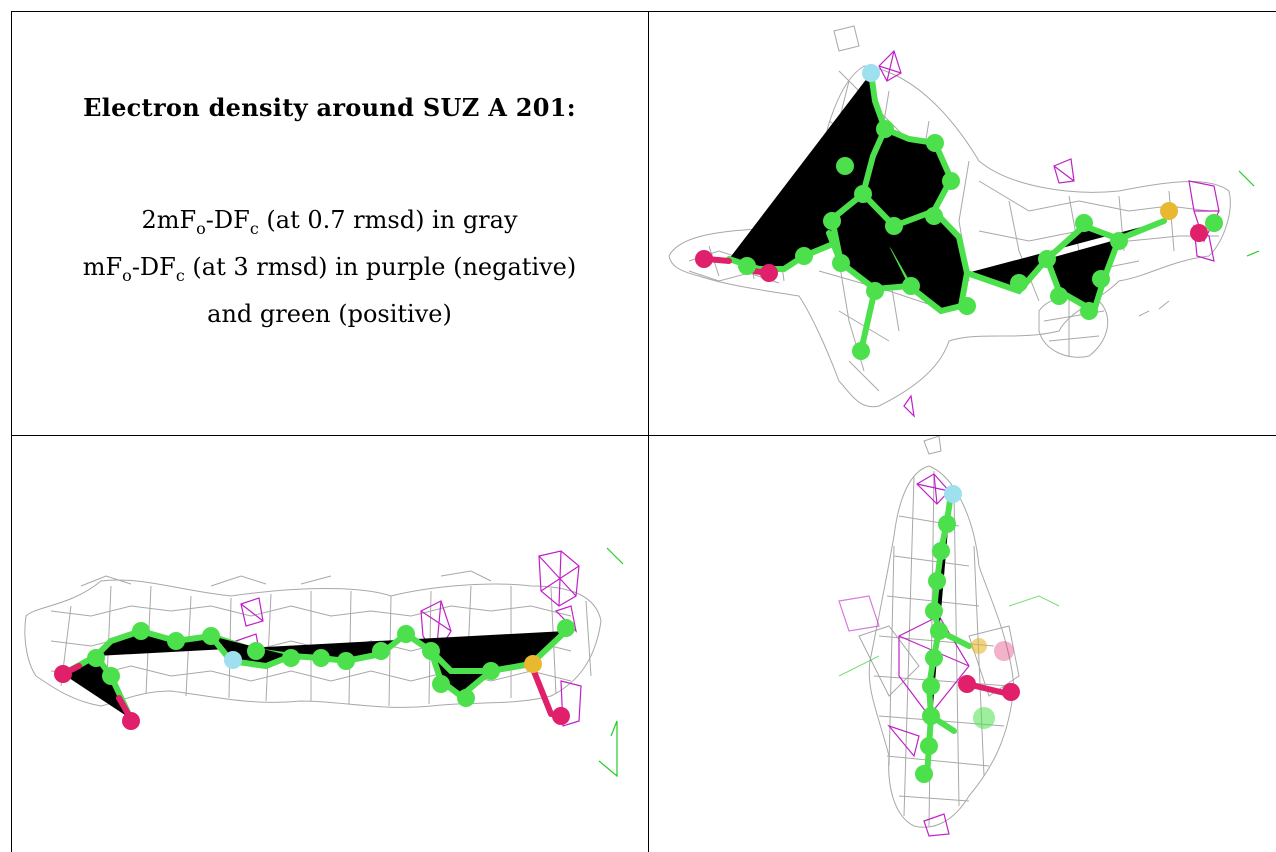  Describe the element at coordinates (648, 431) in the screenshot. I see `grid-line-center` at that location.